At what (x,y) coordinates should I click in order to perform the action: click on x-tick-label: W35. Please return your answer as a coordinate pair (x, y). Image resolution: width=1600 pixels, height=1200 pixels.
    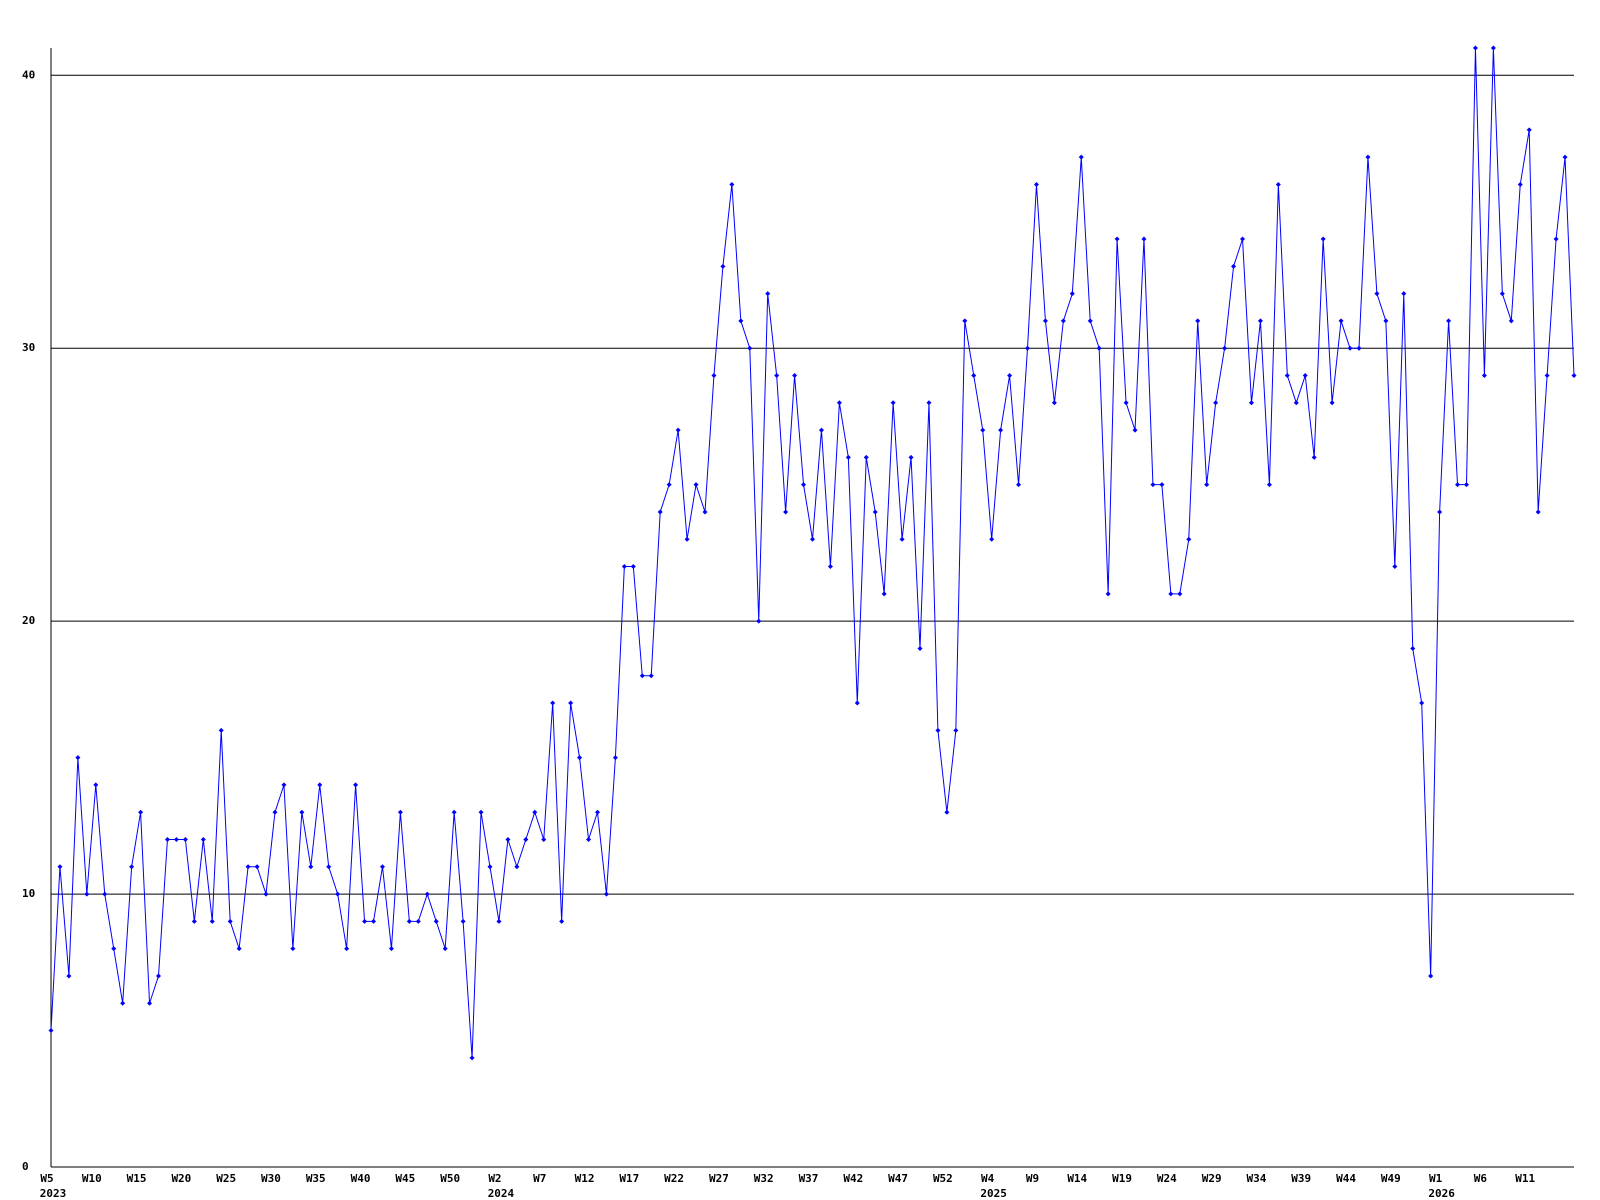
    Looking at the image, I should click on (316, 1178).